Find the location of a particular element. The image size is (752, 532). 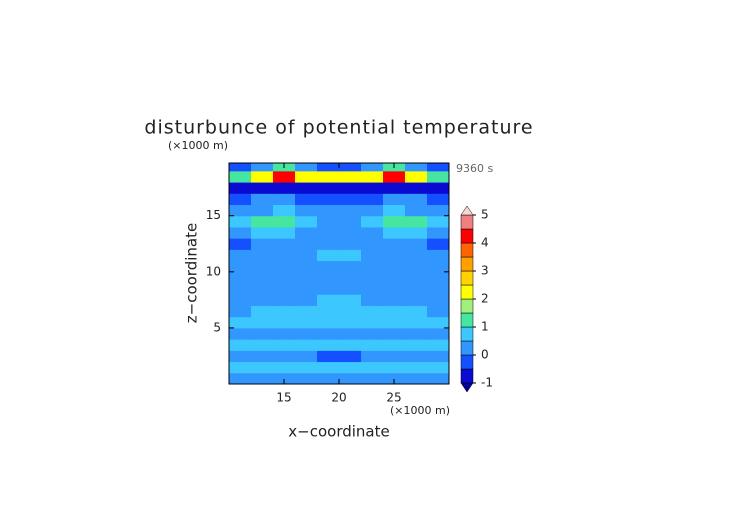

colorbar-tick-label: 2 is located at coordinates (485, 299).